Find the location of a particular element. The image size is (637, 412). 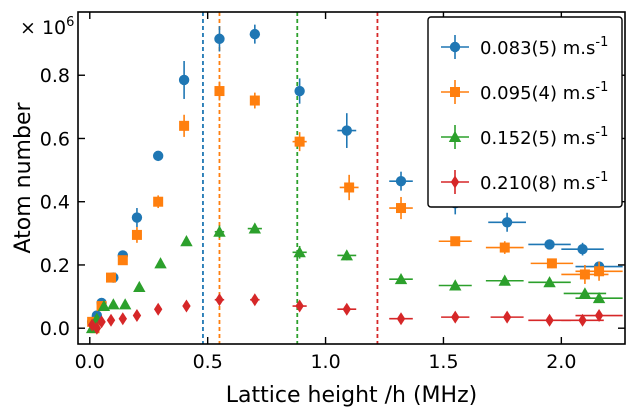

point-s2-p5 is located at coordinates (139, 286).